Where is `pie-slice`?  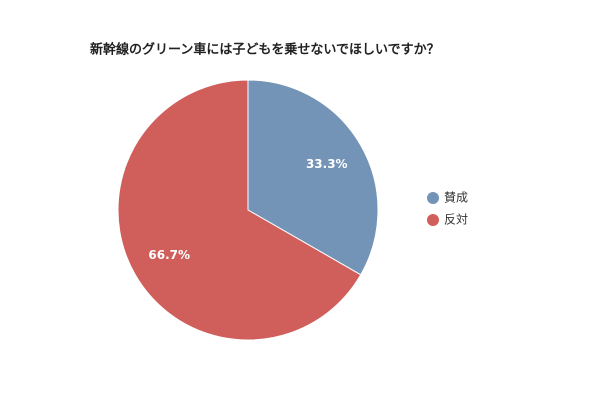
pie-slice is located at coordinates (313, 177).